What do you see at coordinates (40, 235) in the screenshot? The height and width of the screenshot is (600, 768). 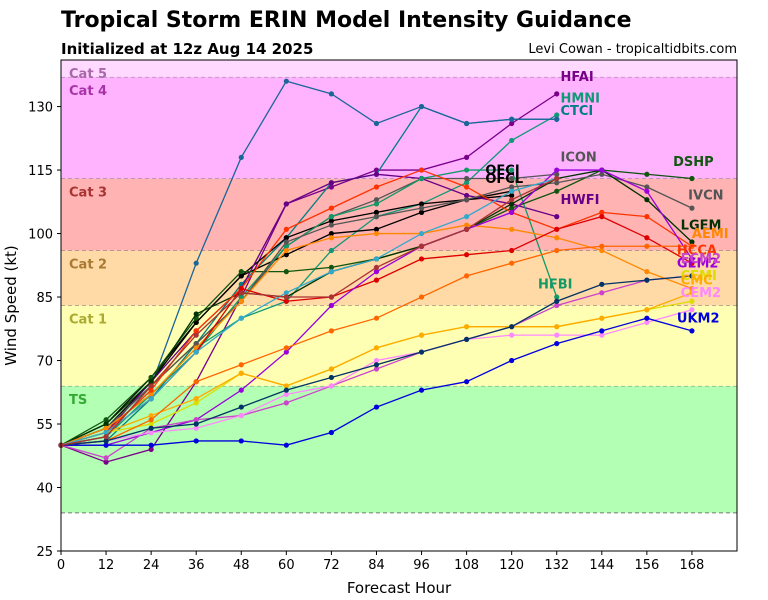 I see `y-tick-label: 100` at bounding box center [40, 235].